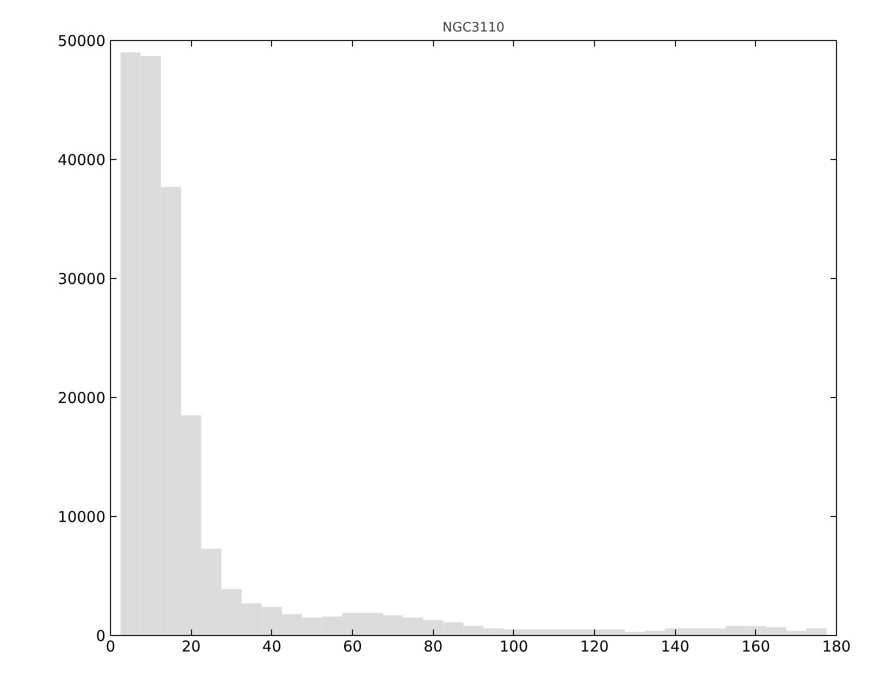 The width and height of the screenshot is (874, 675). I want to click on y-tick-label: 40000, so click(82, 160).